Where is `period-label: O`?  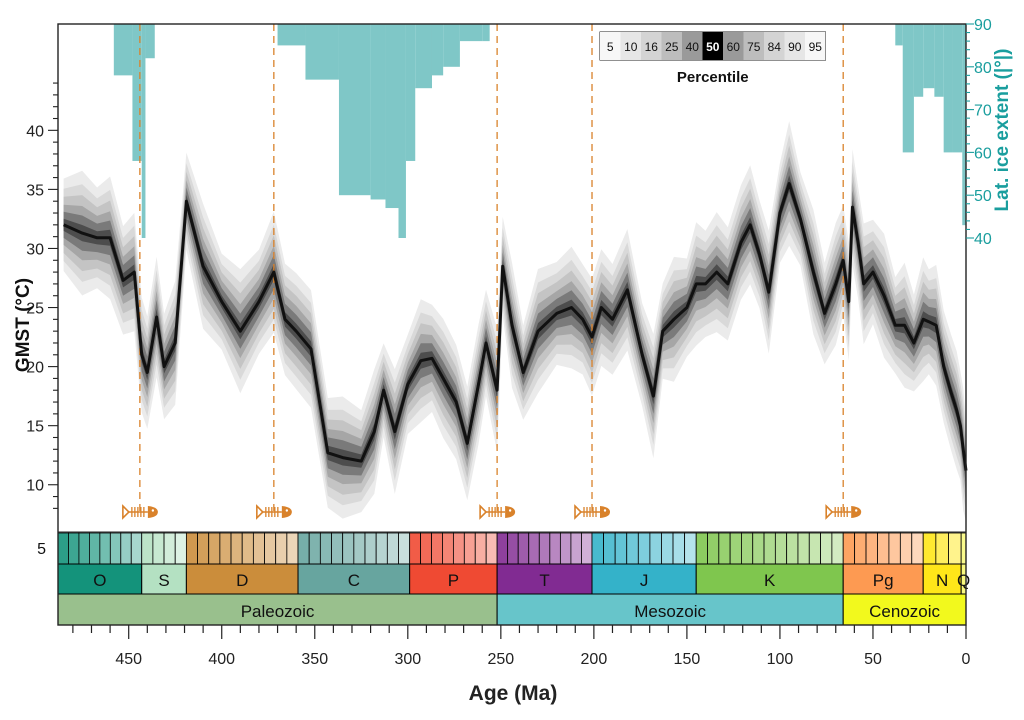 period-label: O is located at coordinates (99, 580).